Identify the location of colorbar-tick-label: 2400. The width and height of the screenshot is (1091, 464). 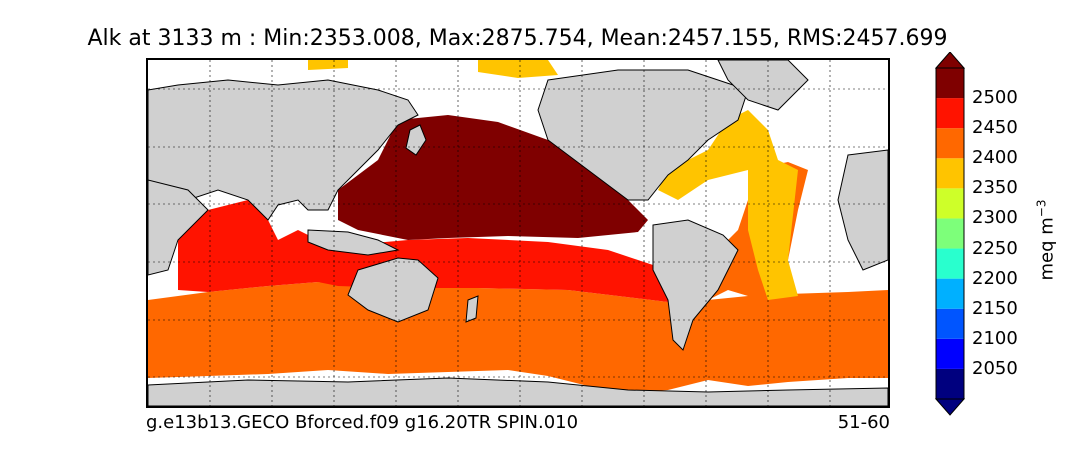
(995, 158).